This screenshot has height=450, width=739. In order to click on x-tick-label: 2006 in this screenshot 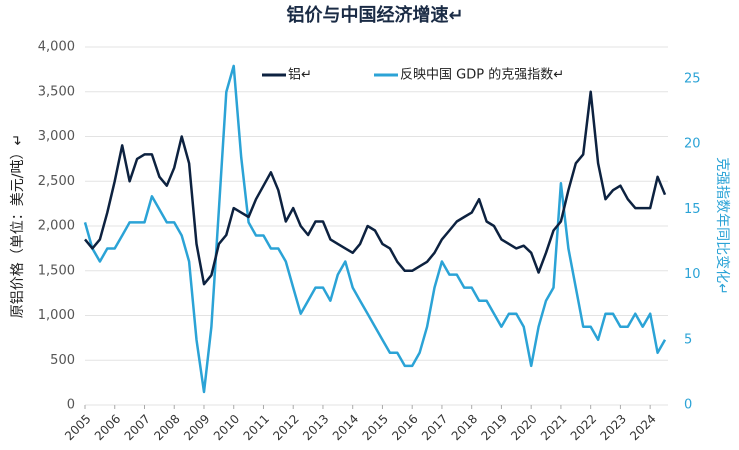, I will do `click(107, 427)`.